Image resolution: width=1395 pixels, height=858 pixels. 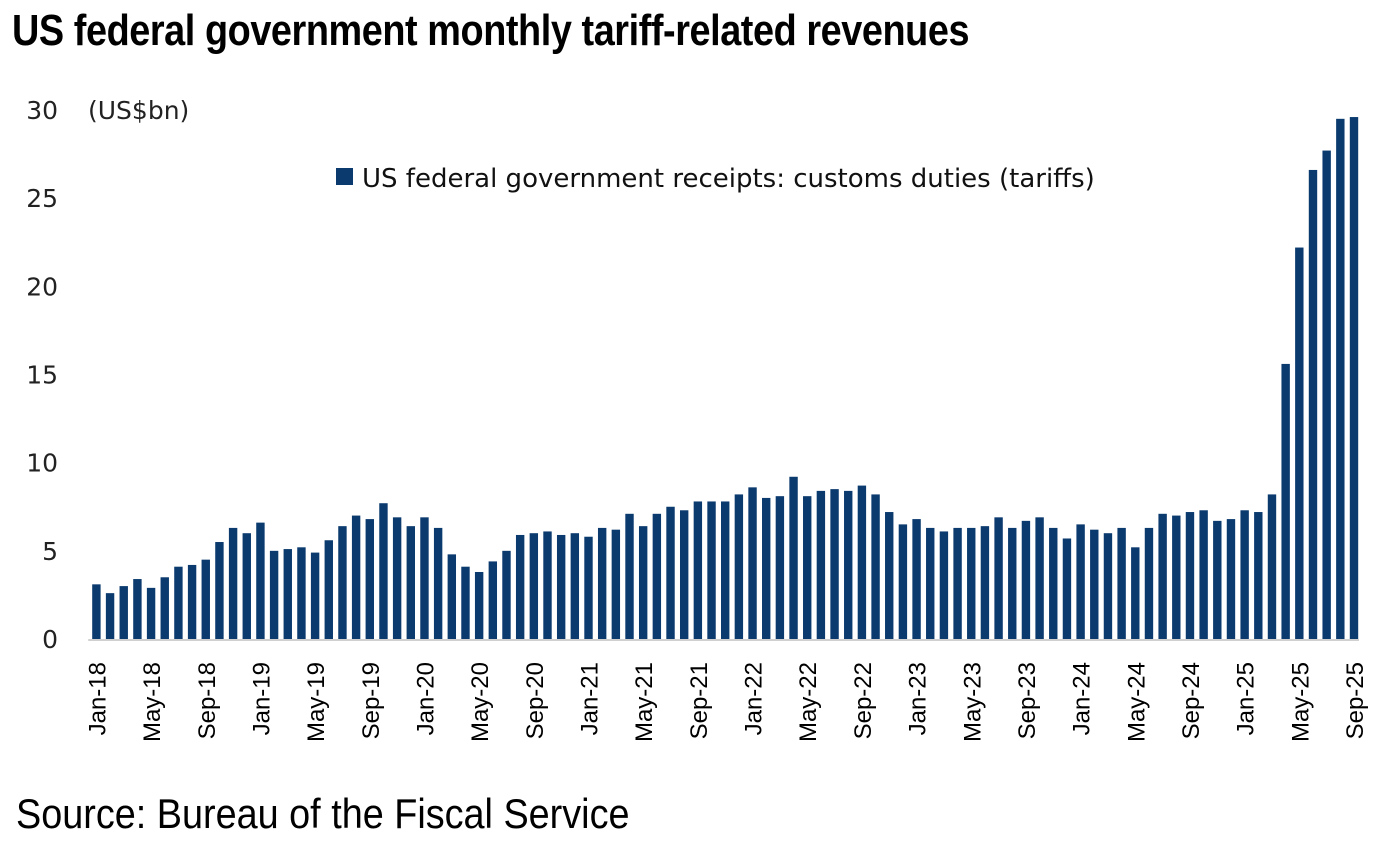 I want to click on x-tick-label: Sep-18, so click(x=207, y=700).